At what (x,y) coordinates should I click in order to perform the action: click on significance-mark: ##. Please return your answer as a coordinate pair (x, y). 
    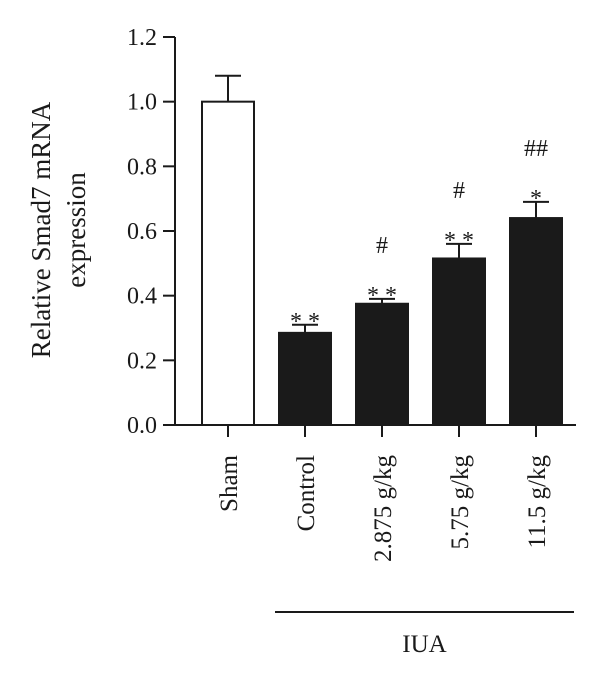
    Looking at the image, I should click on (536, 149).